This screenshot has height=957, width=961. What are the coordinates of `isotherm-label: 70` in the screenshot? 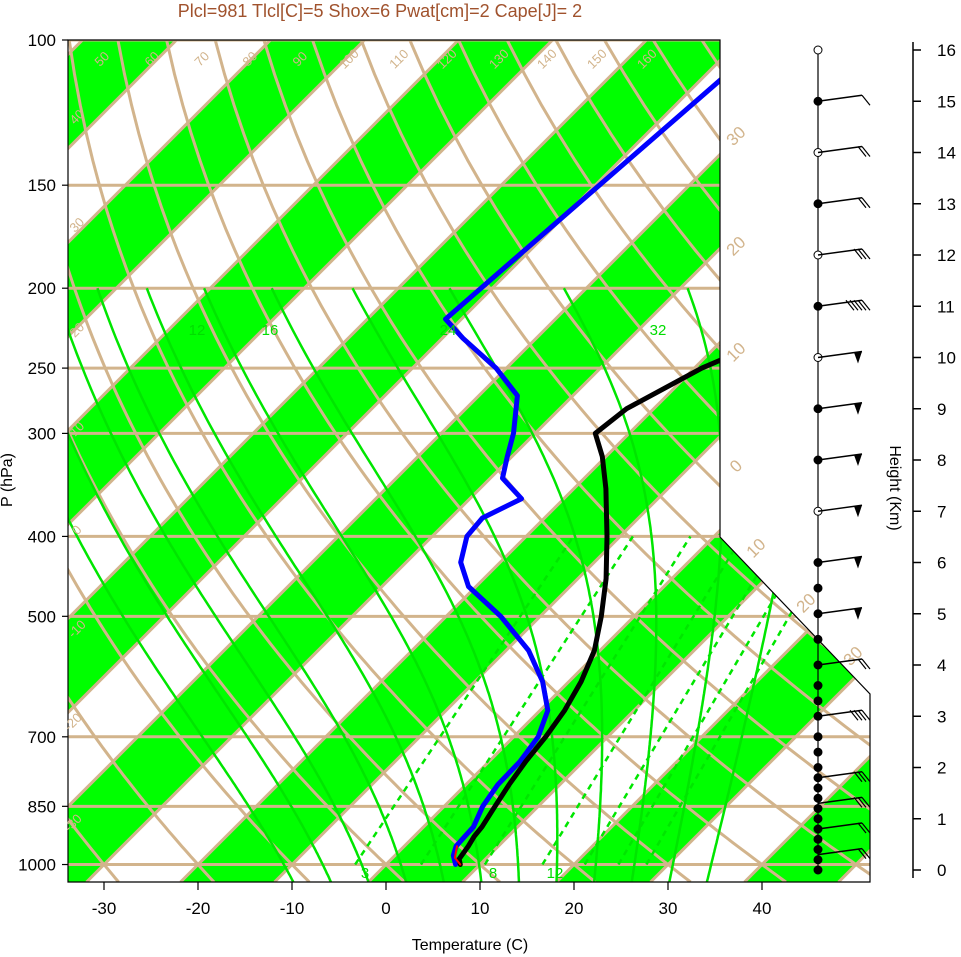 It's located at (201, 58).